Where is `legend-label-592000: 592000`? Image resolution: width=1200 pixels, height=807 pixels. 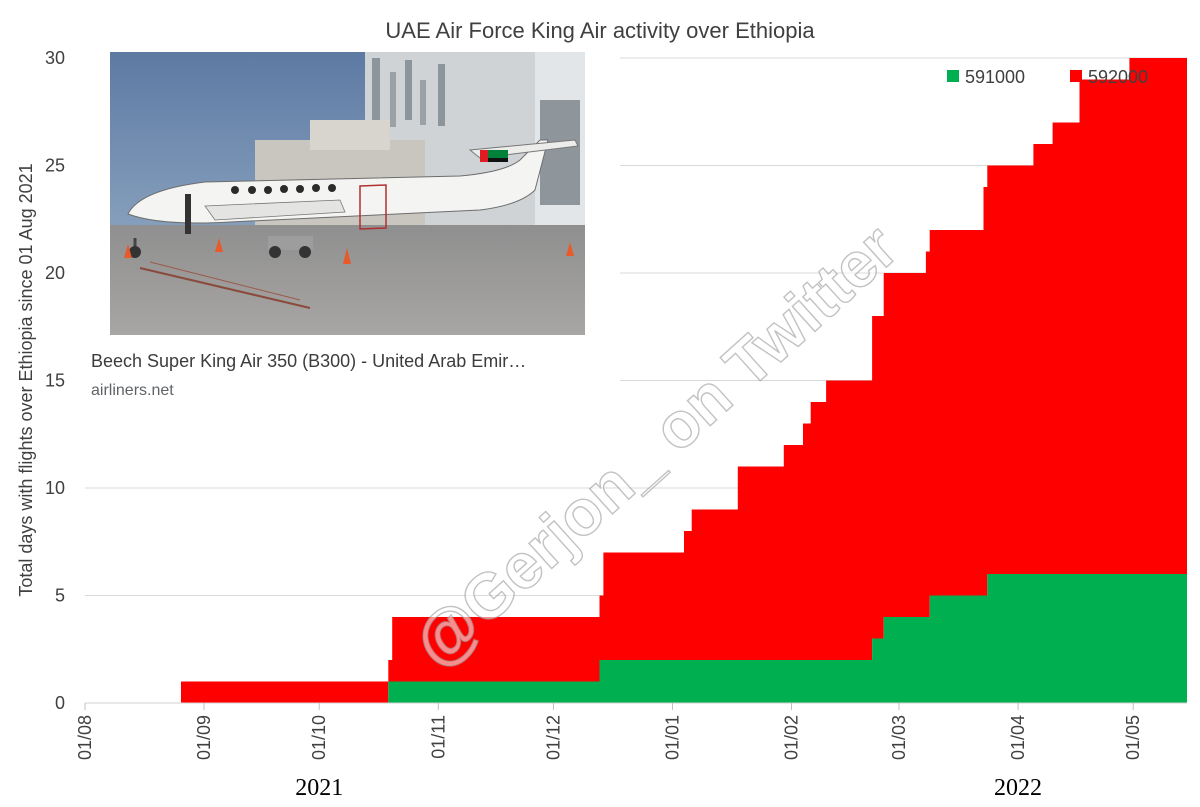
legend-label-592000: 592000 is located at coordinates (1118, 77).